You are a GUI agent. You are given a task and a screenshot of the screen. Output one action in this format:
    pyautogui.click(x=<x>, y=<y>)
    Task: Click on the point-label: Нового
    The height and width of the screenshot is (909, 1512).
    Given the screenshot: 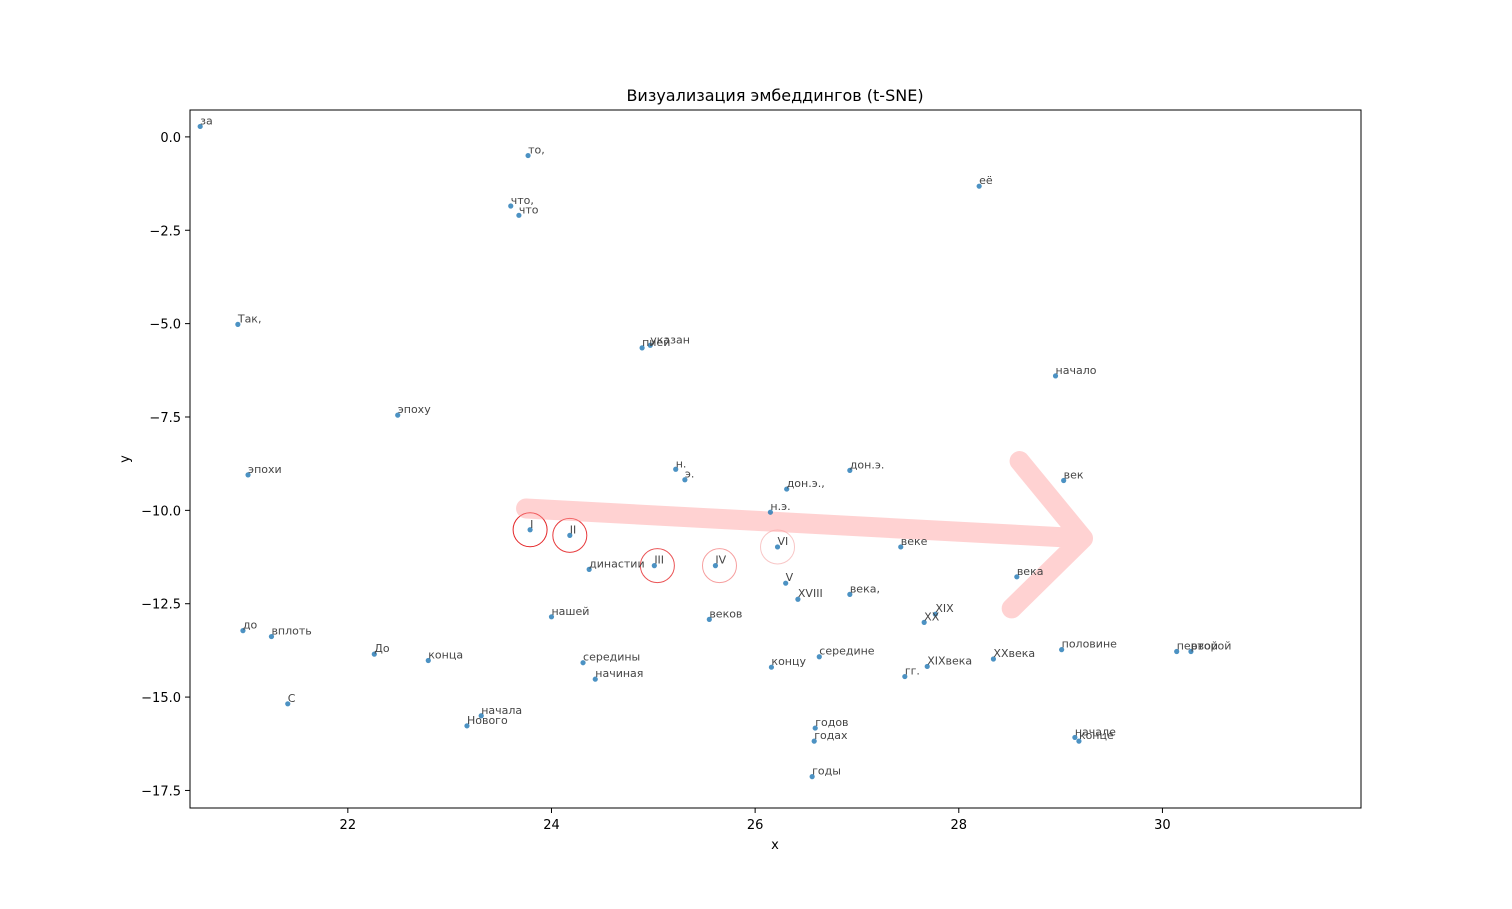 What is the action you would take?
    pyautogui.click(x=487, y=720)
    